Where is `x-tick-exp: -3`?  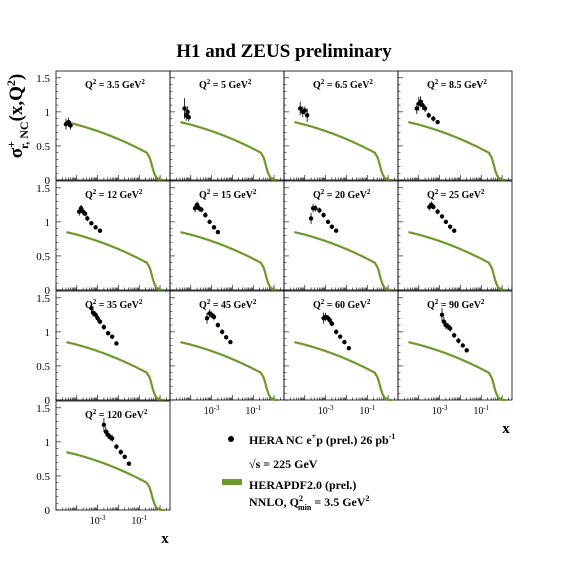 x-tick-exp: -3 is located at coordinates (331, 408).